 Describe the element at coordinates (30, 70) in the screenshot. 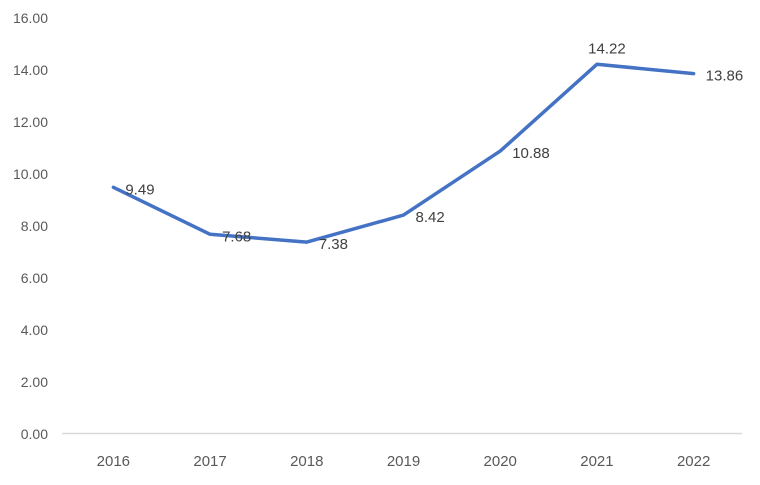

I see `y-tick-label: 14.00` at that location.